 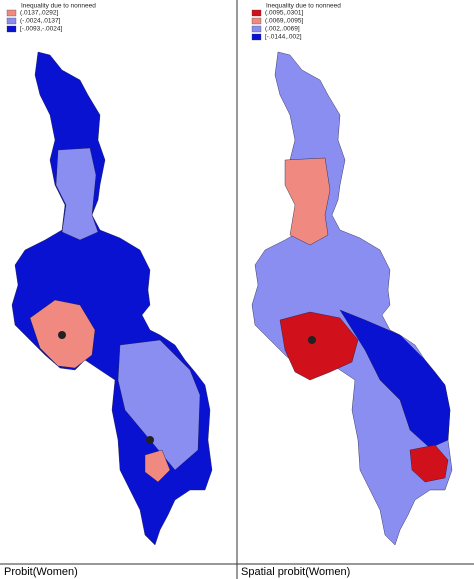 What do you see at coordinates (40, 21) in the screenshot?
I see `legend-label: (-.0024,.0137]` at bounding box center [40, 21].